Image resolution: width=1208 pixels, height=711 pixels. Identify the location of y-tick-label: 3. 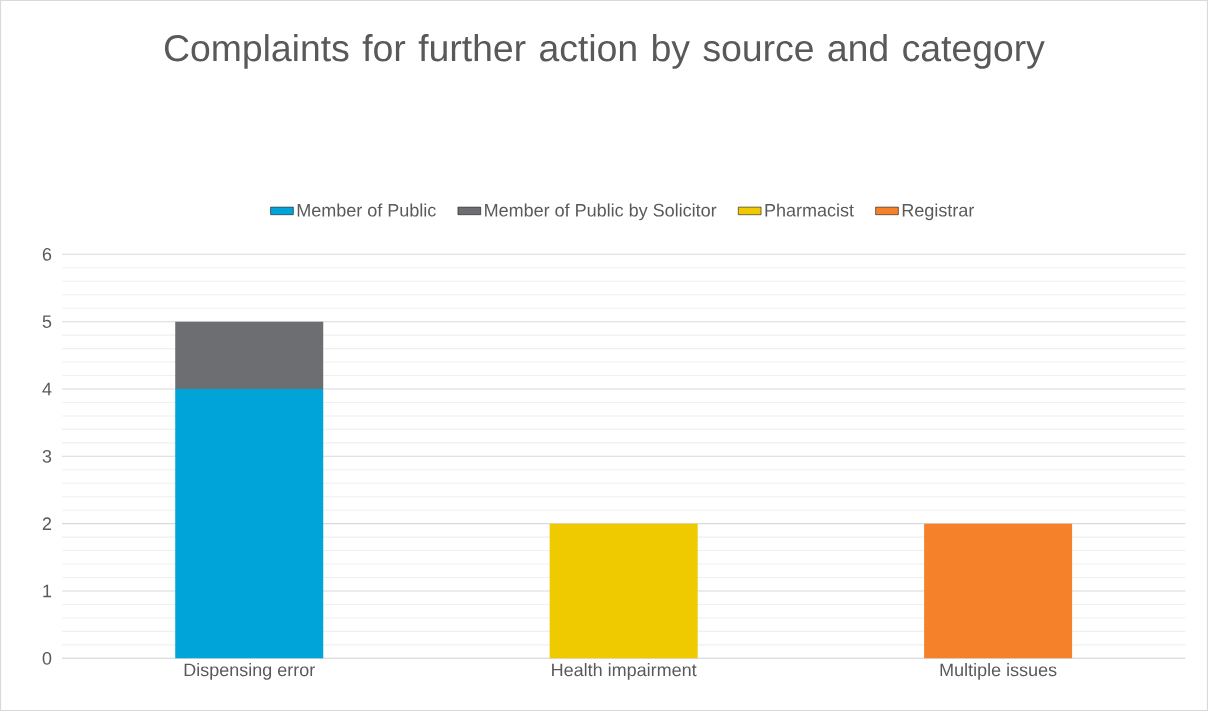
(47, 456).